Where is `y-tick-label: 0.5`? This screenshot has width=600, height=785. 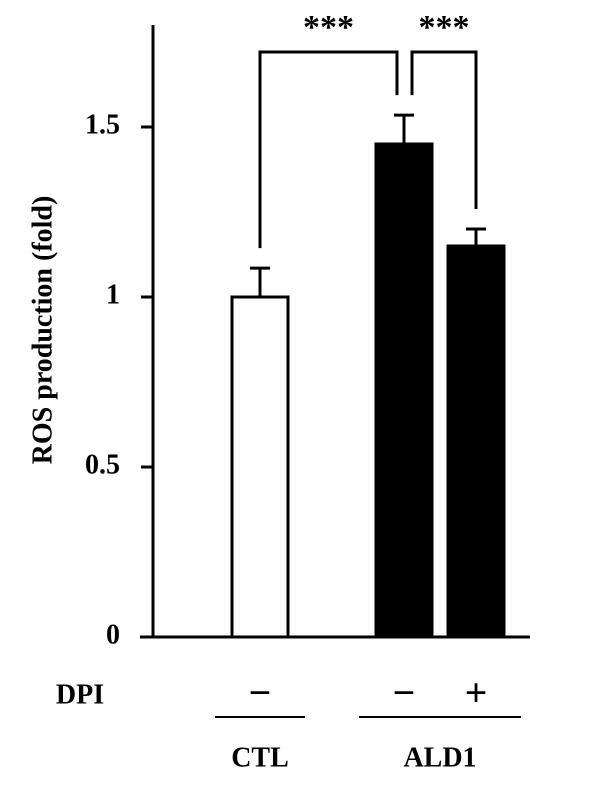 y-tick-label: 0.5 is located at coordinates (102, 464).